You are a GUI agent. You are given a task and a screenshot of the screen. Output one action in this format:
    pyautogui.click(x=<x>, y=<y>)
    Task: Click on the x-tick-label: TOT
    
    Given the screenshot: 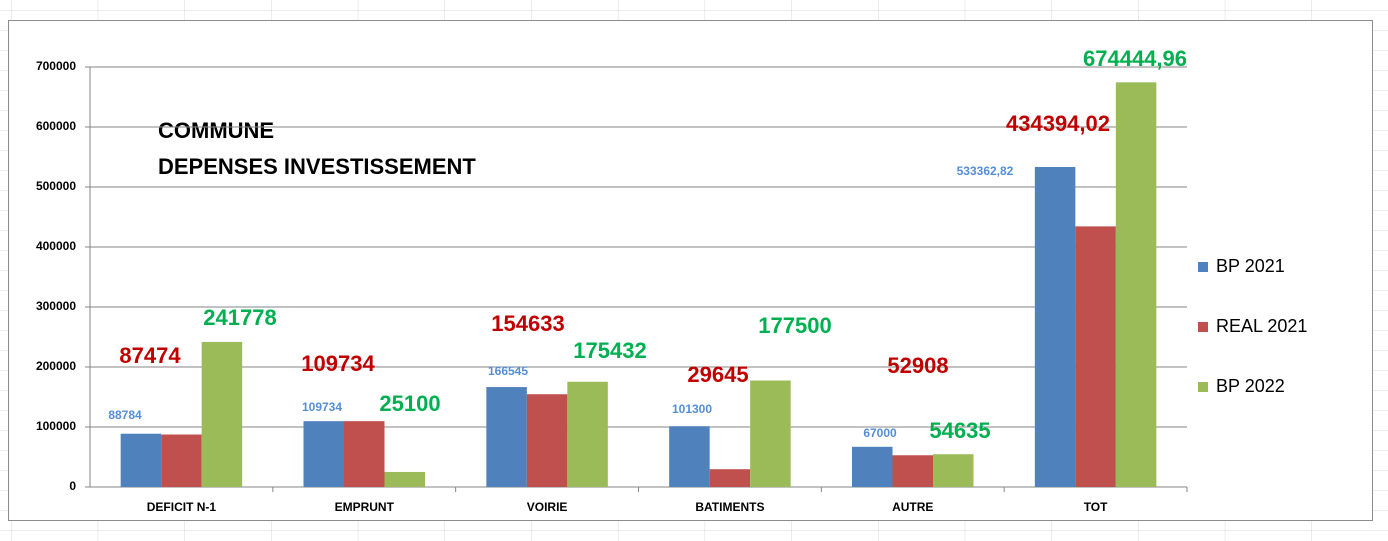 What is the action you would take?
    pyautogui.click(x=1096, y=507)
    